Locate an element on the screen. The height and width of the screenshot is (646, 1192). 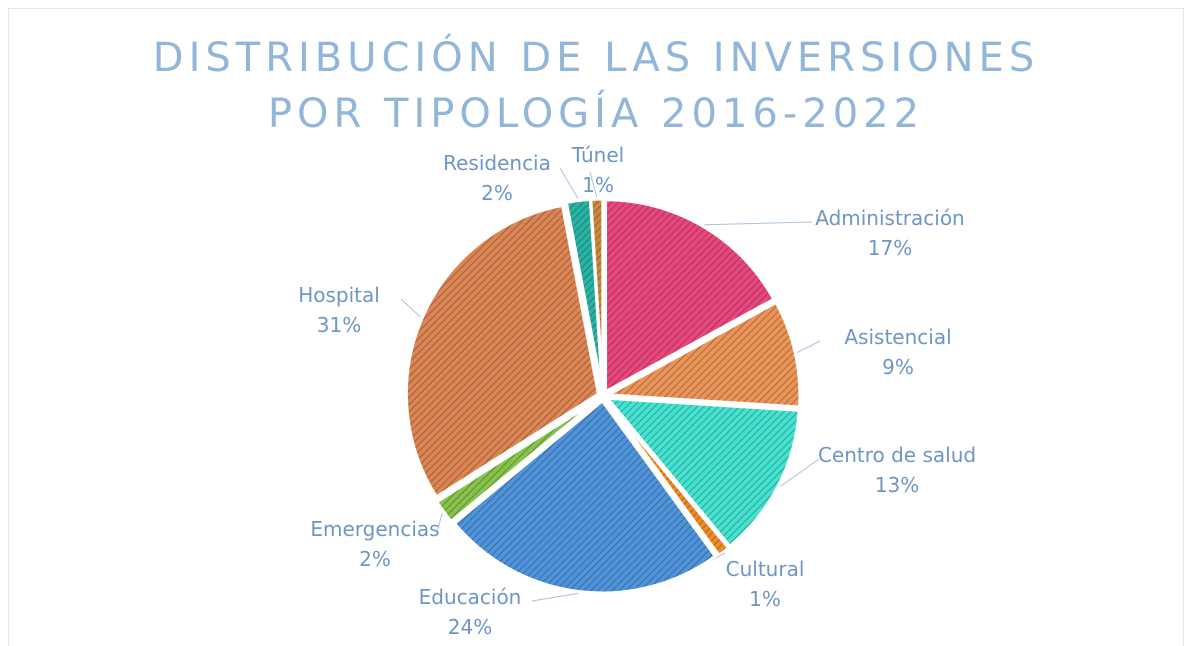
category-label: Cultural is located at coordinates (765, 569).